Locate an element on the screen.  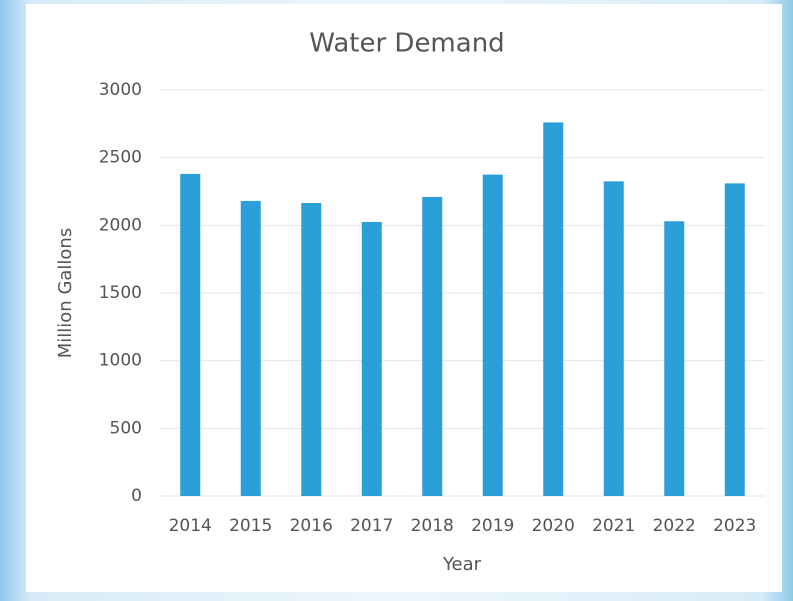
y-tick-label: 0 is located at coordinates (136, 496).